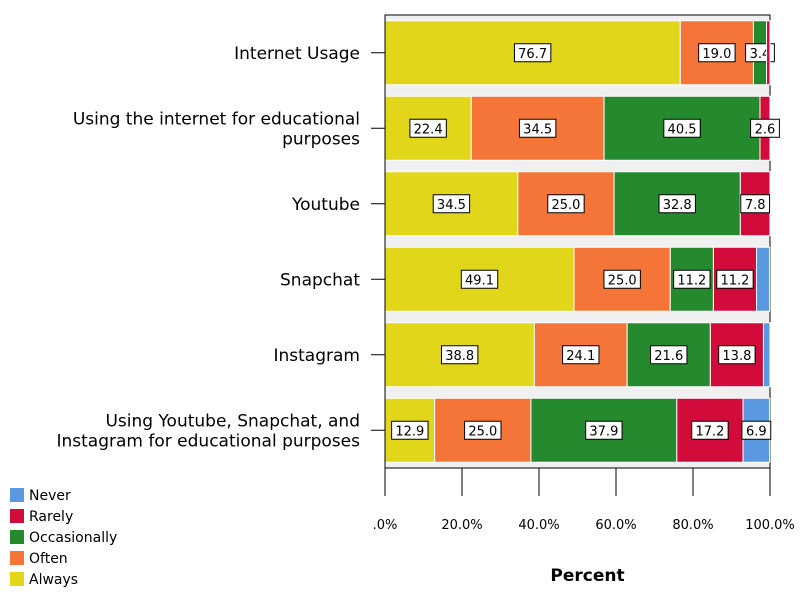 This screenshot has width=800, height=593. What do you see at coordinates (760, 54) in the screenshot?
I see `data-label: 3.4` at bounding box center [760, 54].